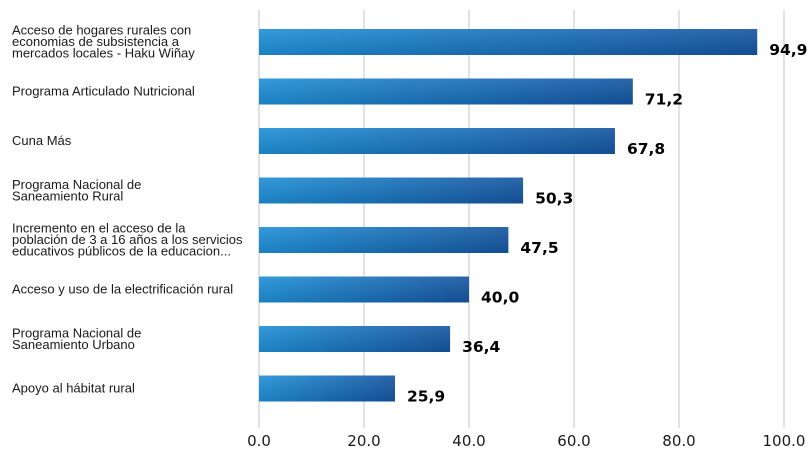 The height and width of the screenshot is (452, 811). I want to click on category-label: economias de subsistencia a, so click(96, 41).